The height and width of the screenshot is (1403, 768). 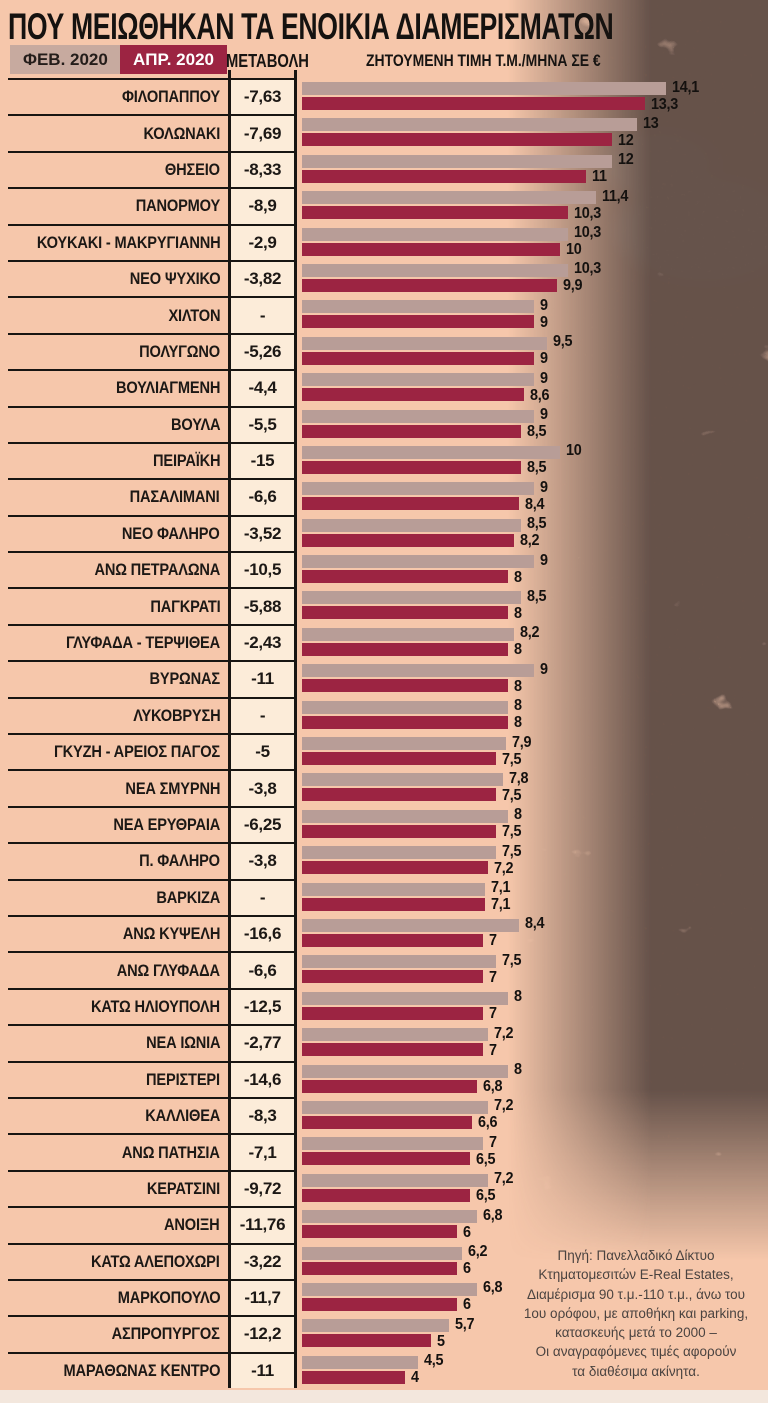 What do you see at coordinates (262, 96) in the screenshot?
I see `change-value: -7,63` at bounding box center [262, 96].